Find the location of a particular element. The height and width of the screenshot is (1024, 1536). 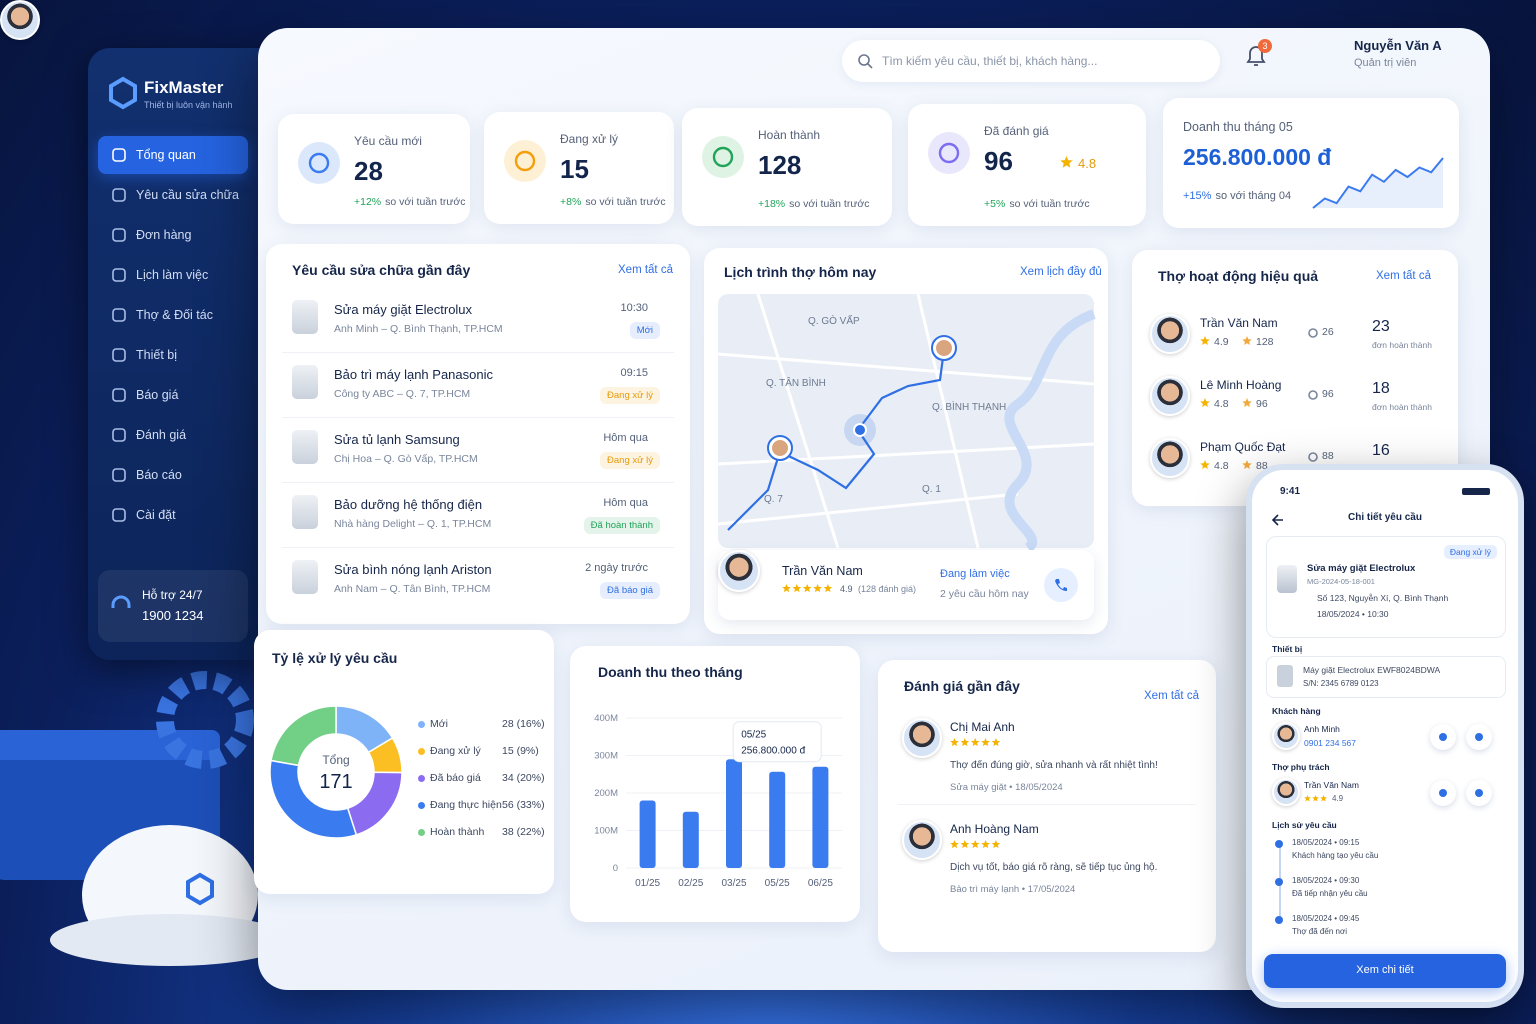

nav-item: Thợ & Đối tác is located at coordinates (173, 315).